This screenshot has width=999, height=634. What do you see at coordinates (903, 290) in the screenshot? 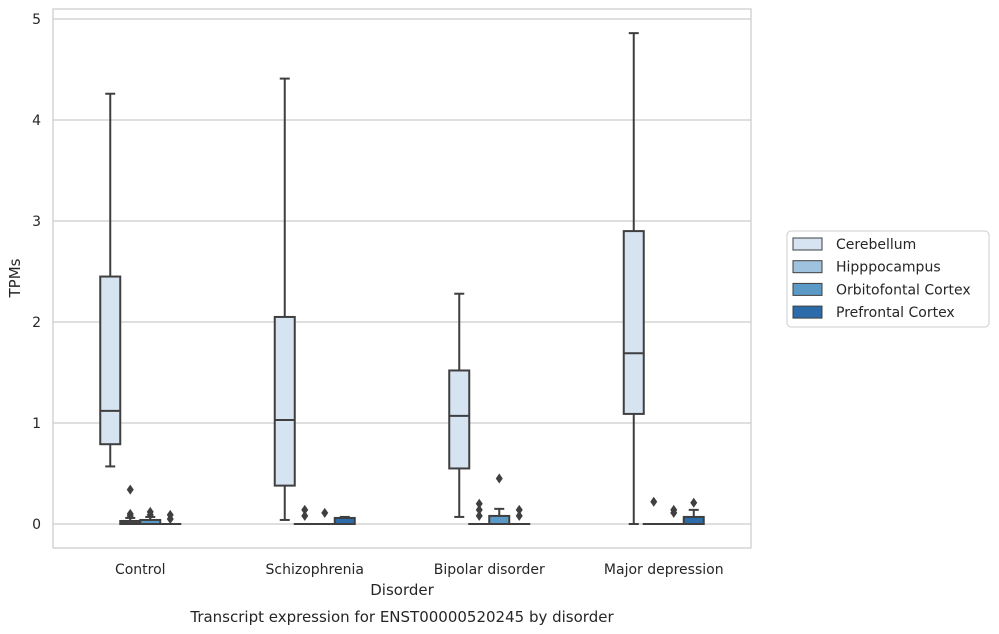
I see `legend-label: Orbitofontal Cortex` at bounding box center [903, 290].